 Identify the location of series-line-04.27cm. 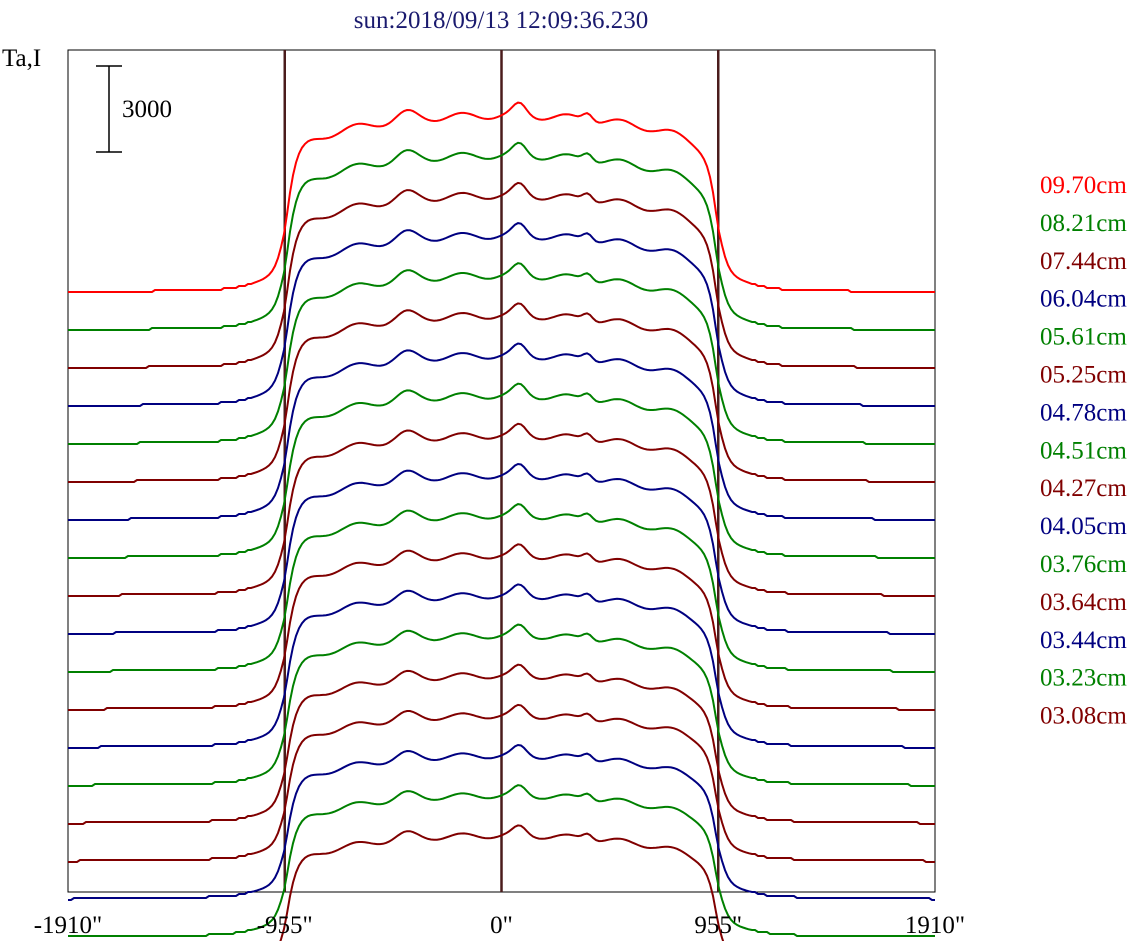
(501, 509).